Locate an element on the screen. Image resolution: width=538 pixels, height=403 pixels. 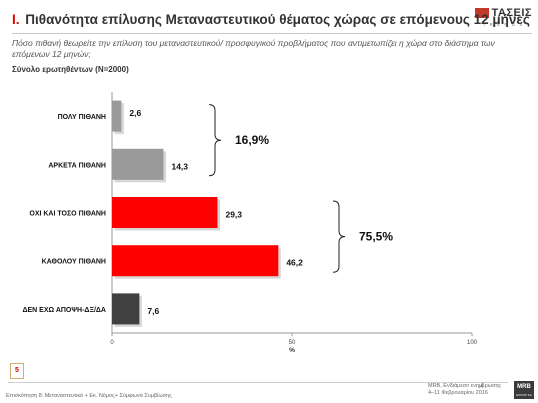
footer-divider is located at coordinates (258, 382).